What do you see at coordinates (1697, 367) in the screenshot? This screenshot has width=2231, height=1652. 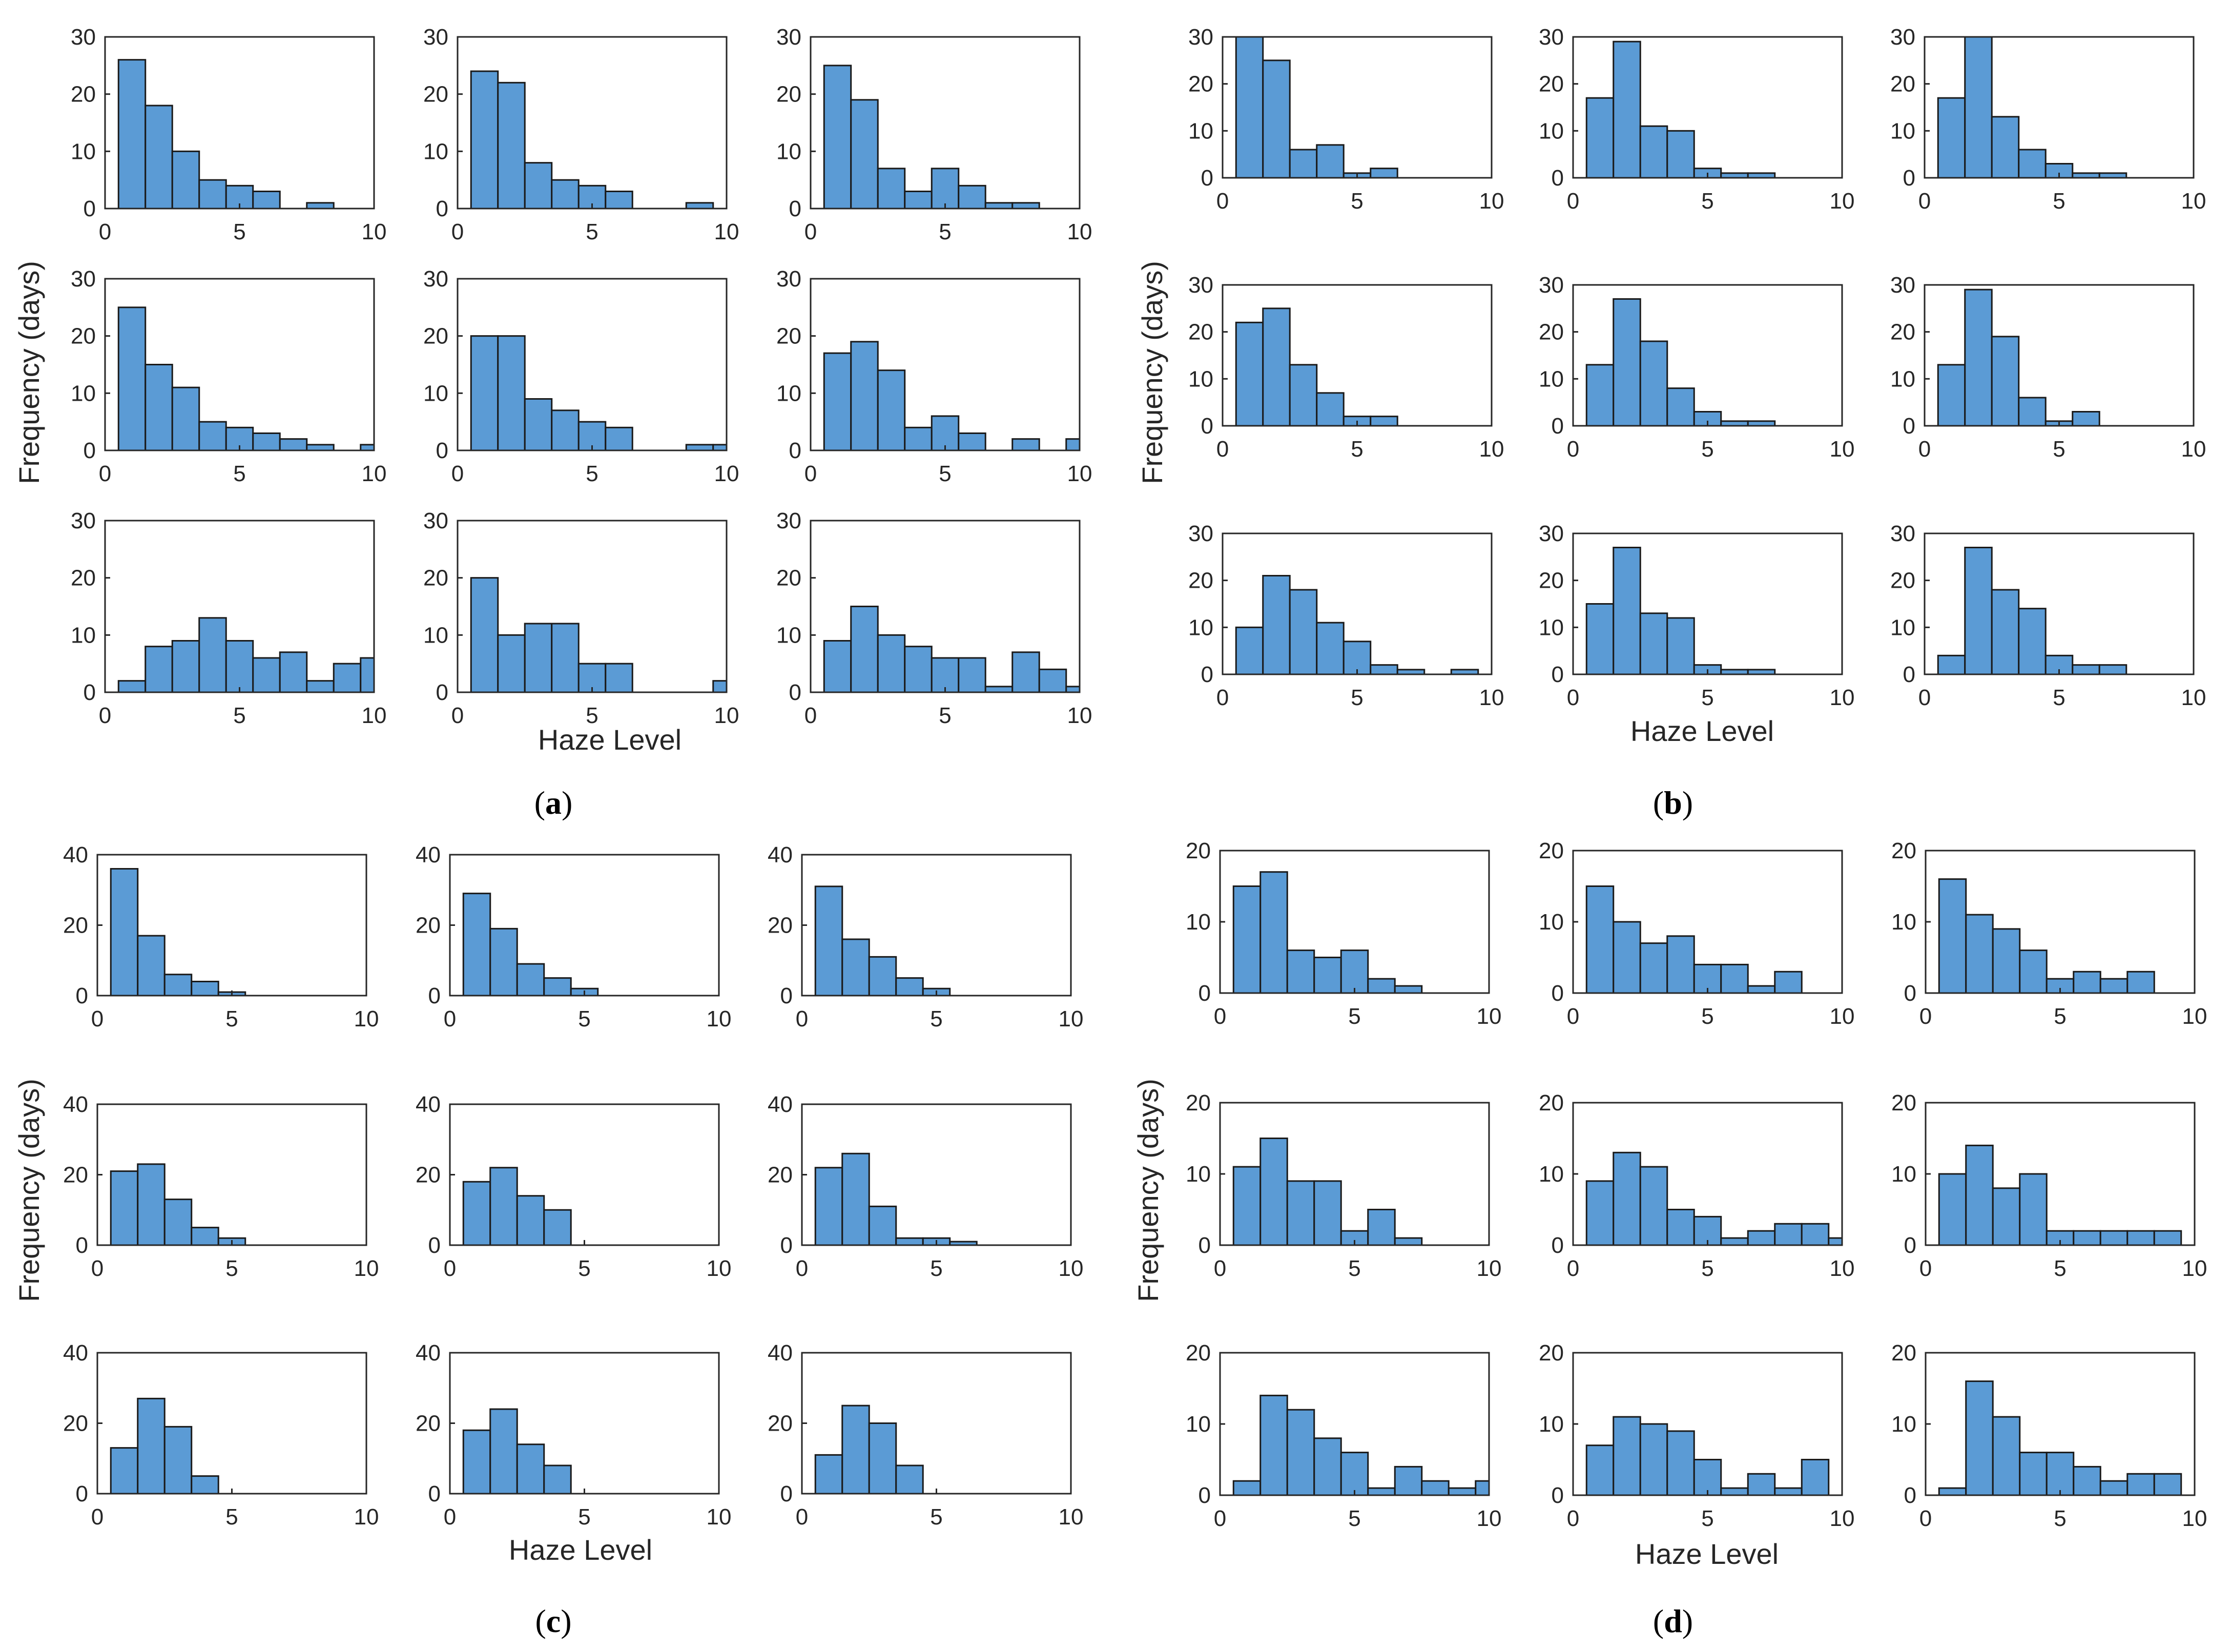 I see `subplot-b-5: 0 10 20 30 0 5 10` at bounding box center [1697, 367].